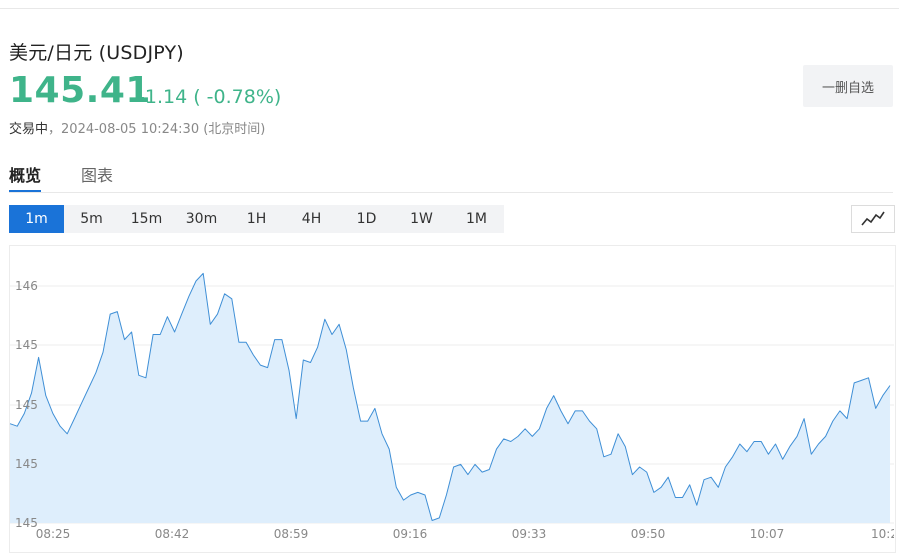  What do you see at coordinates (25, 175) in the screenshot?
I see `tab-overview: 概览` at bounding box center [25, 175].